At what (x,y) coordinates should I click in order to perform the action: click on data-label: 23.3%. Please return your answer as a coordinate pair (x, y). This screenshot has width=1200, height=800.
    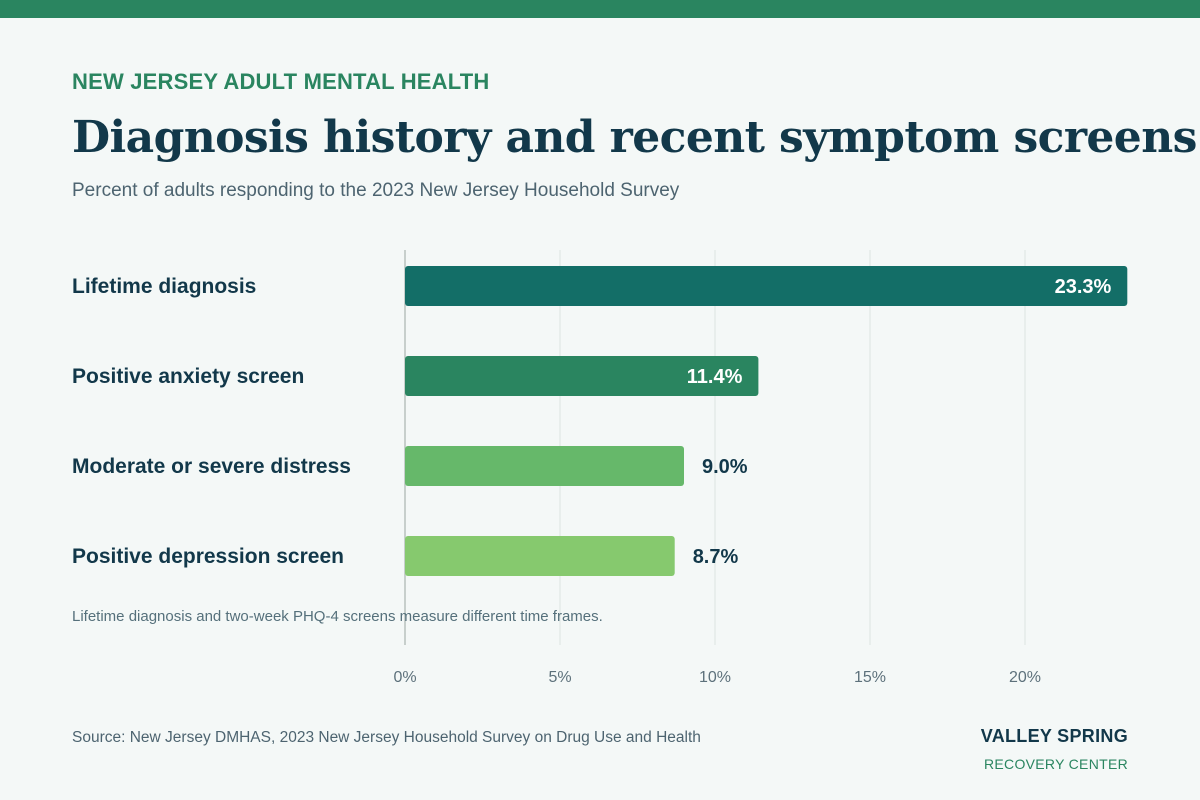
    Looking at the image, I should click on (1083, 287).